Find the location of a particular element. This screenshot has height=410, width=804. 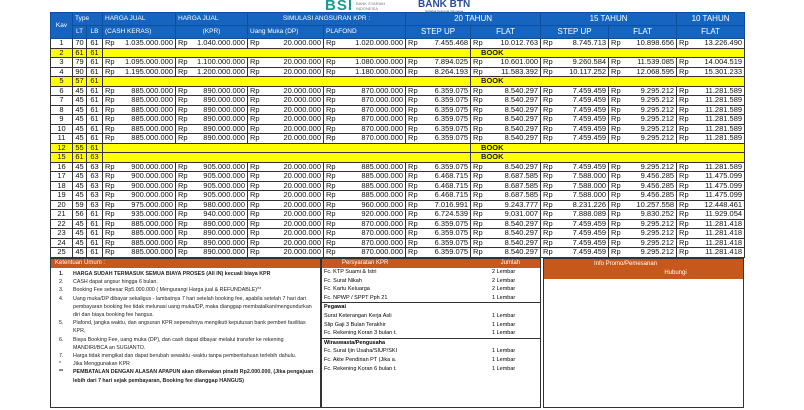

header-15-tahun: 15 TAHUN is located at coordinates (609, 19).